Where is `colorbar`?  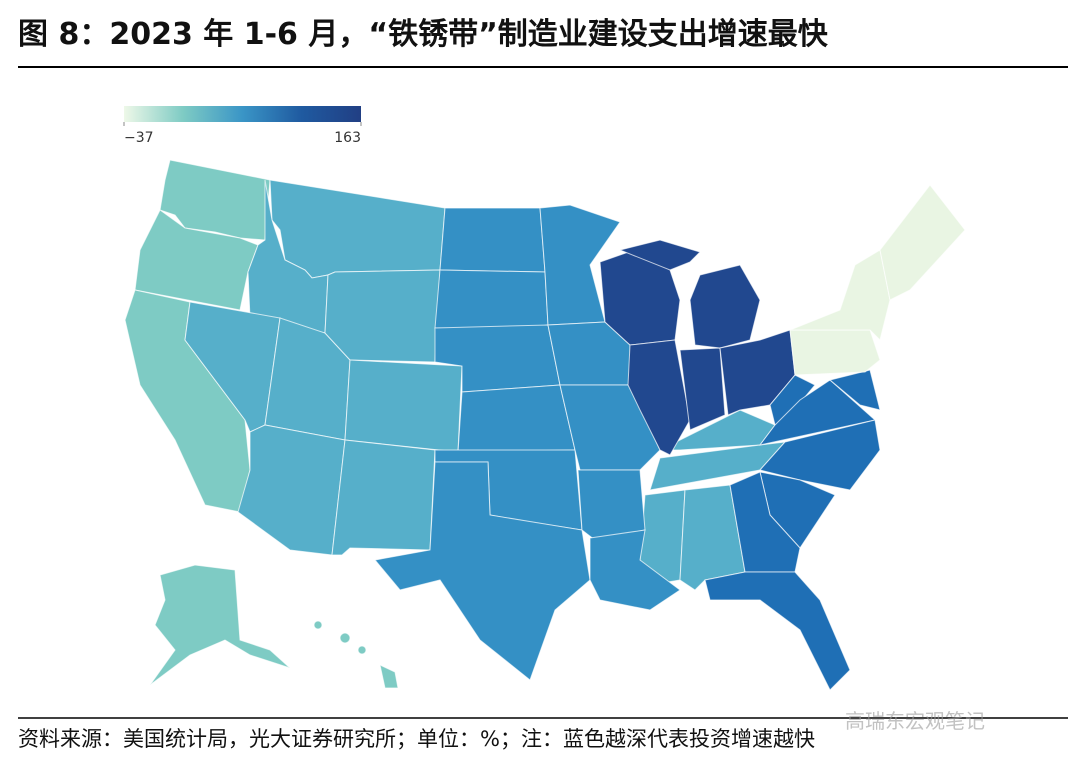
colorbar is located at coordinates (242, 114).